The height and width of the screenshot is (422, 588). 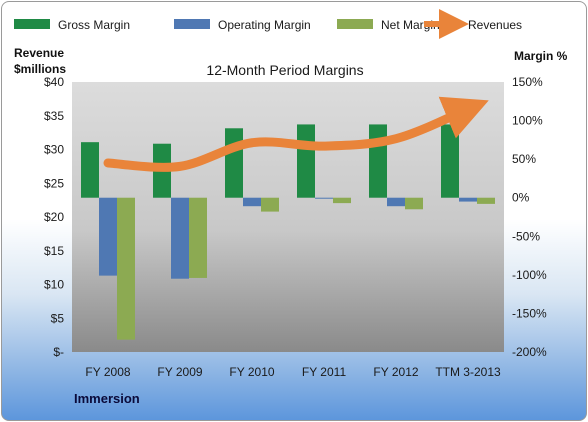 What do you see at coordinates (521, 198) in the screenshot?
I see `right-tick-label: 0%` at bounding box center [521, 198].